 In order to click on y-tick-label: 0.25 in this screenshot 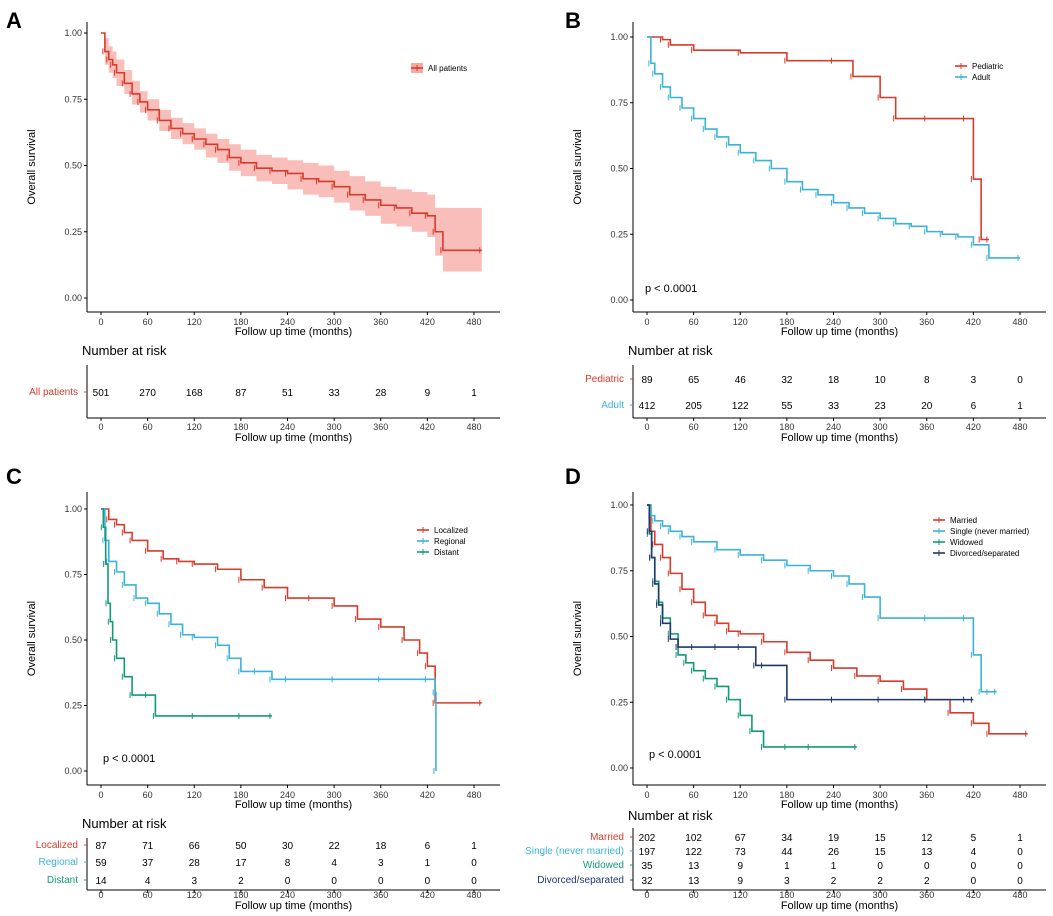, I will do `click(73, 706)`.